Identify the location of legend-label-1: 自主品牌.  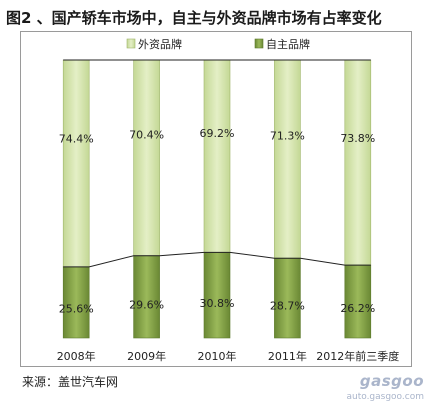
(288, 44).